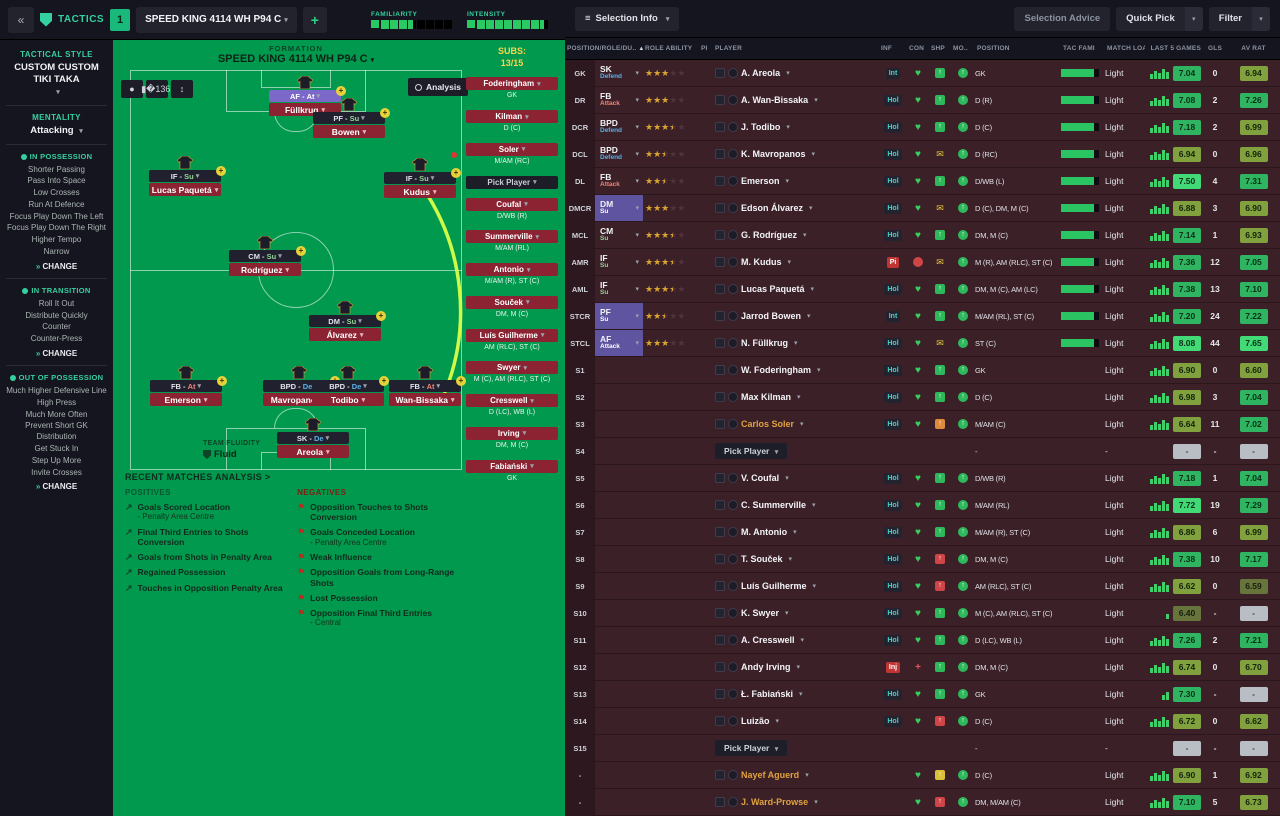  I want to click on add-tactic-button: +, so click(314, 19).